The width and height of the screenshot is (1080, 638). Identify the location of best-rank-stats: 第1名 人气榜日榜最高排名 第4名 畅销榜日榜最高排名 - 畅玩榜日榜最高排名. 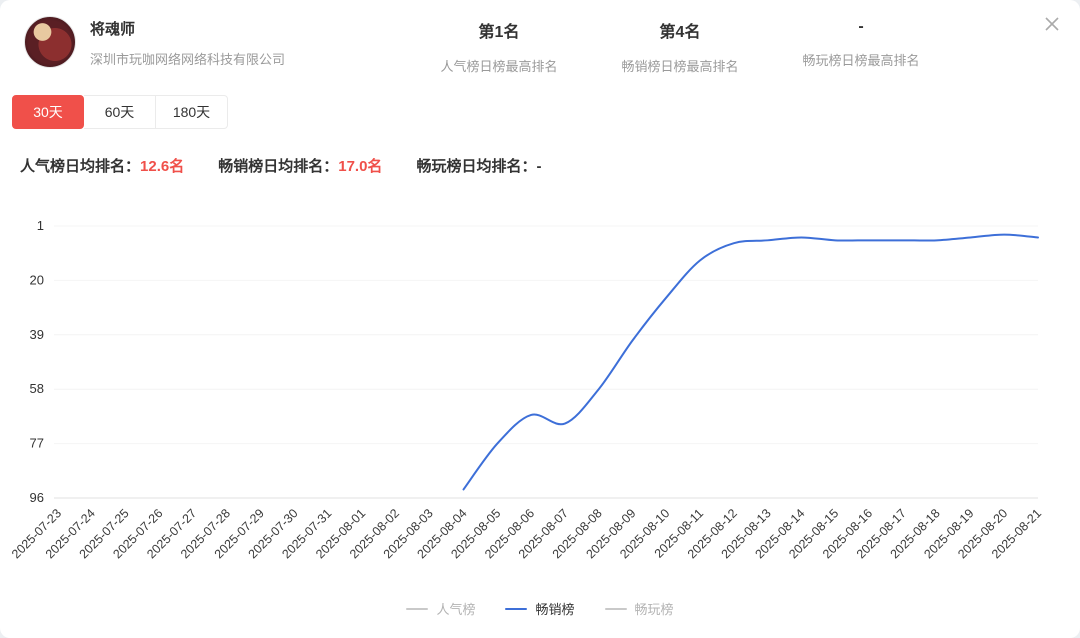
(720, 45).